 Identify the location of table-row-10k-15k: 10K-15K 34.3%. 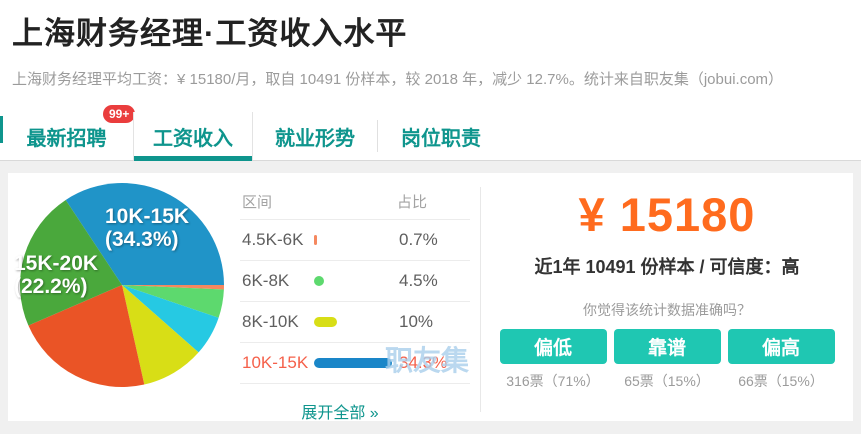
(355, 363).